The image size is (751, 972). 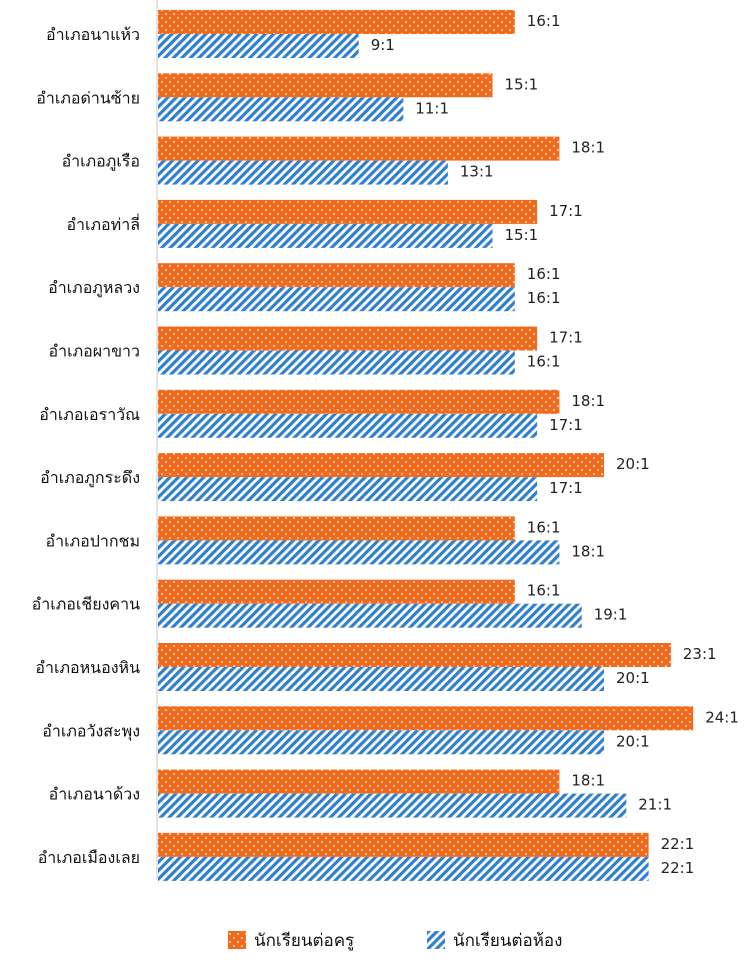 What do you see at coordinates (722, 717) in the screenshot?
I see `value-label-students-per-teacher: 24:1` at bounding box center [722, 717].